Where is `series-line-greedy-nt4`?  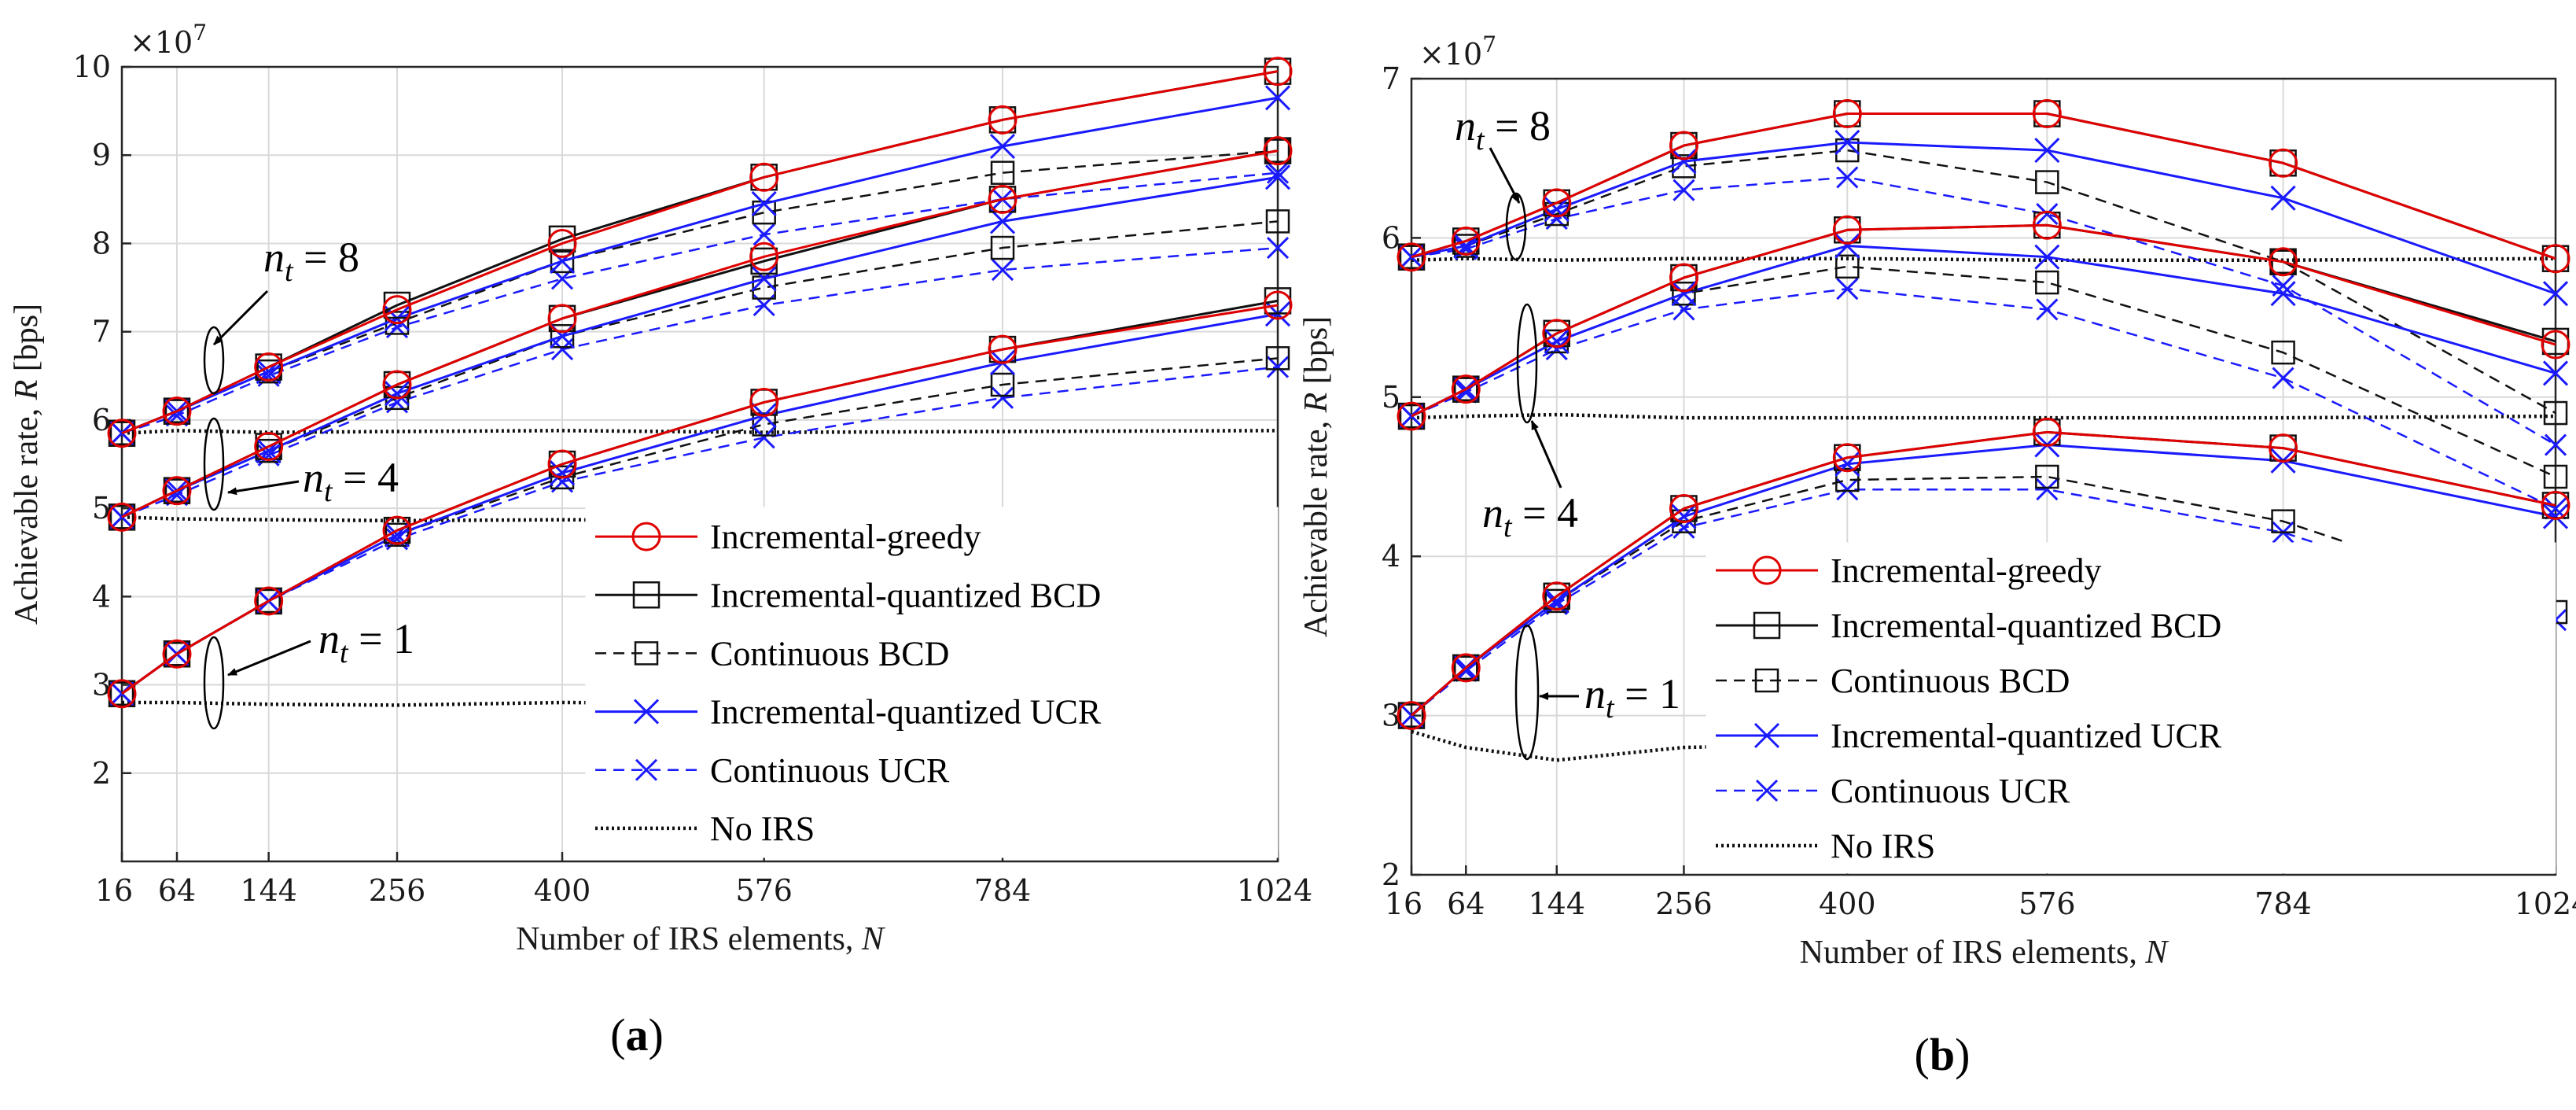
series-line-greedy-nt4 is located at coordinates (1983, 320).